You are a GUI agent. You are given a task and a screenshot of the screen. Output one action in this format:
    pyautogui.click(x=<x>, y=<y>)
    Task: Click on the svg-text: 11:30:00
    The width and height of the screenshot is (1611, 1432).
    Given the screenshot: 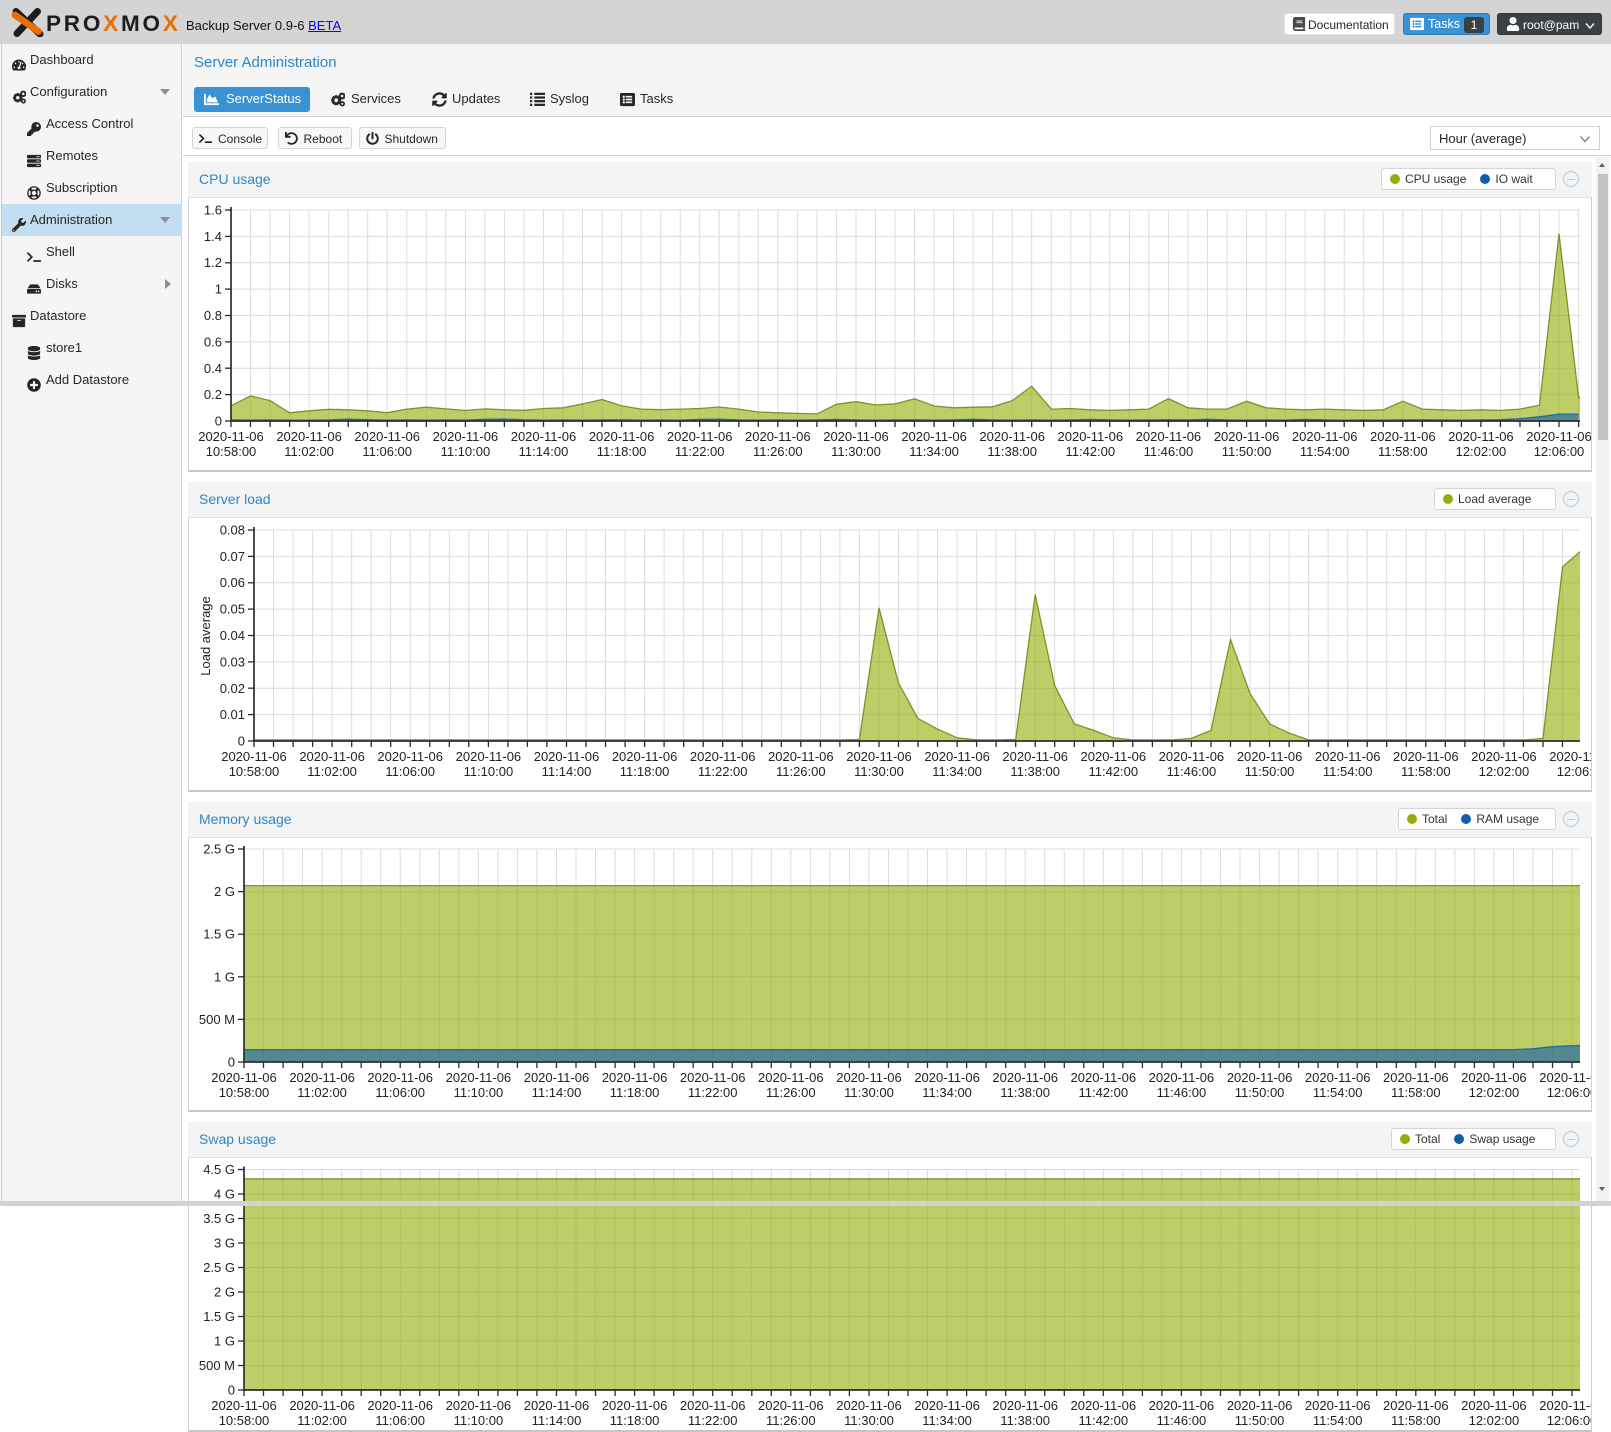 What is the action you would take?
    pyautogui.click(x=879, y=771)
    